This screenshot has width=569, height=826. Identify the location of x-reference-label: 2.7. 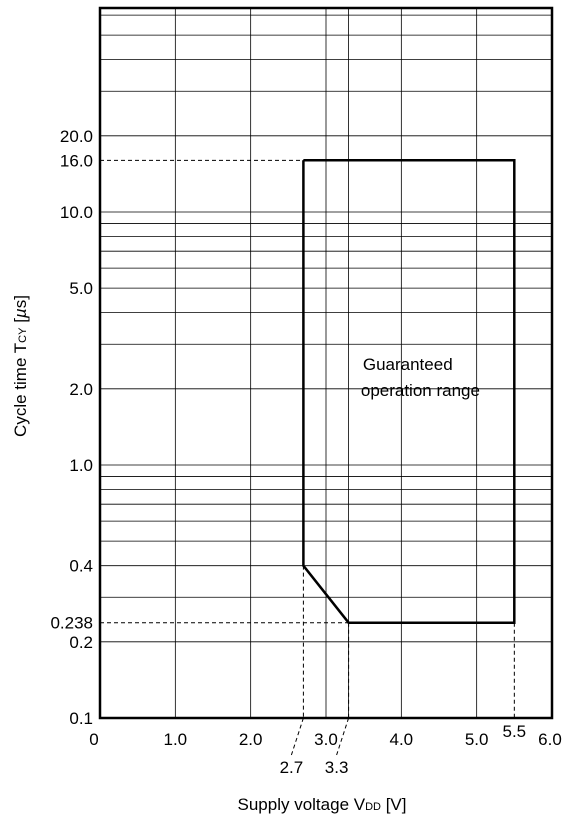
(292, 767).